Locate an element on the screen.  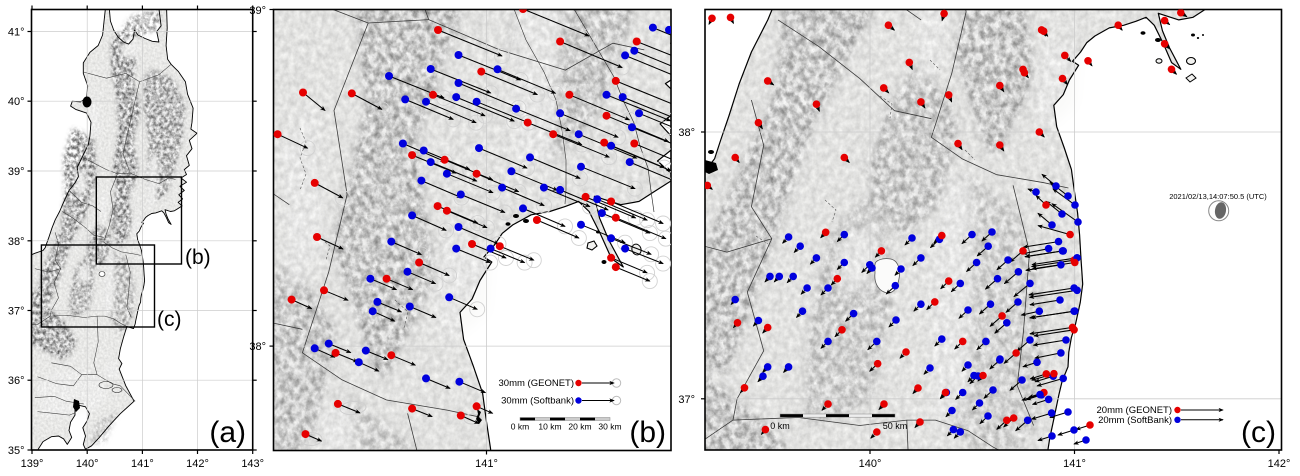
svg-text: 20 km is located at coordinates (579, 427).